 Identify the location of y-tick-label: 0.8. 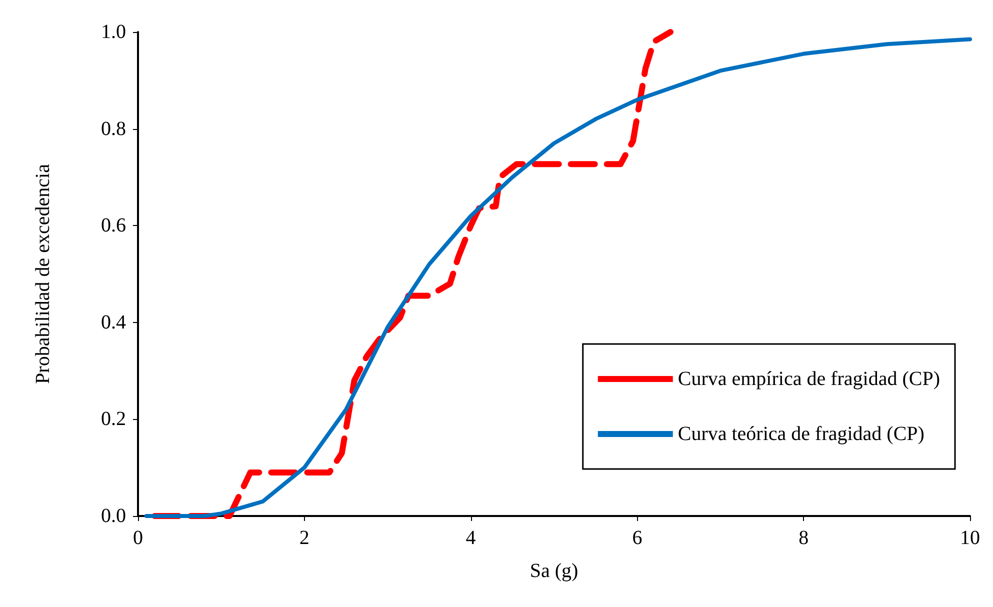
(113, 129).